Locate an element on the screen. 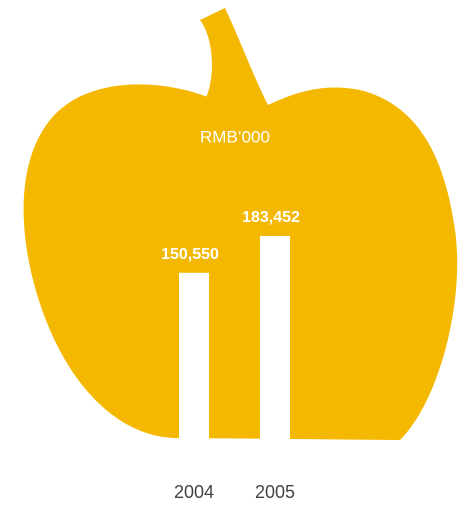 This screenshot has height=508, width=473. value-label: 150,550 is located at coordinates (190, 254).